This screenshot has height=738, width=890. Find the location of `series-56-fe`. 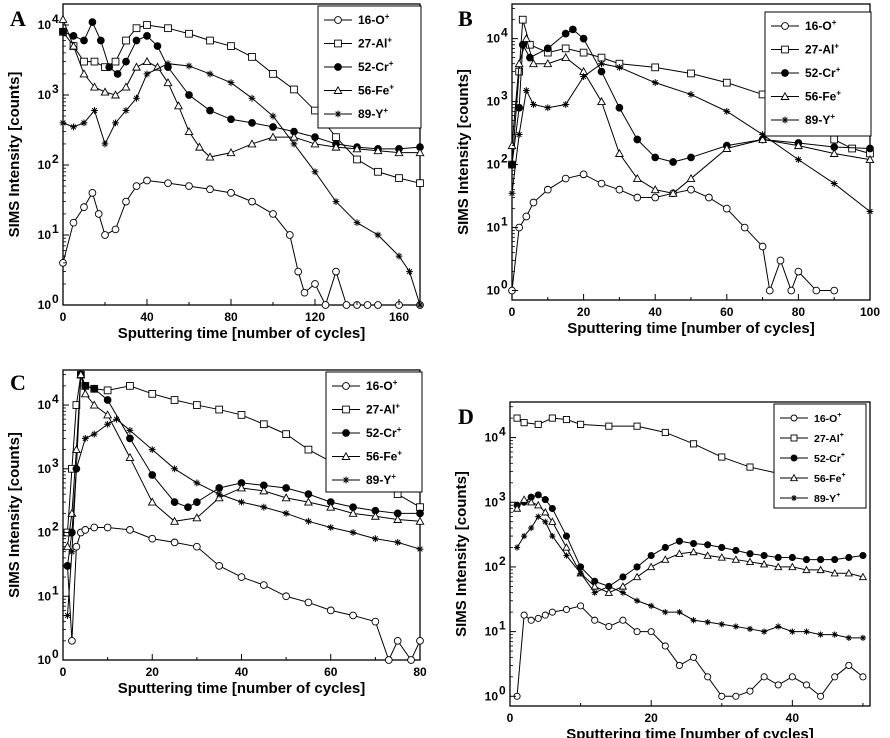

series-56-fe is located at coordinates (241, 87).